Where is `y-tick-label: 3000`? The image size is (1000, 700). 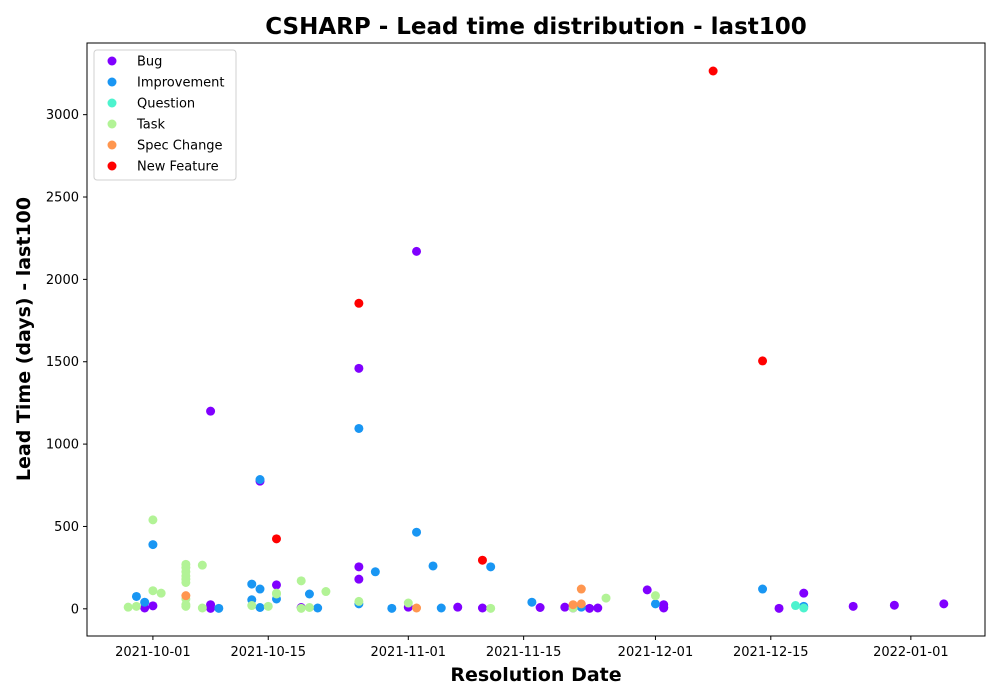
y-tick-label: 3000 is located at coordinates (62, 115).